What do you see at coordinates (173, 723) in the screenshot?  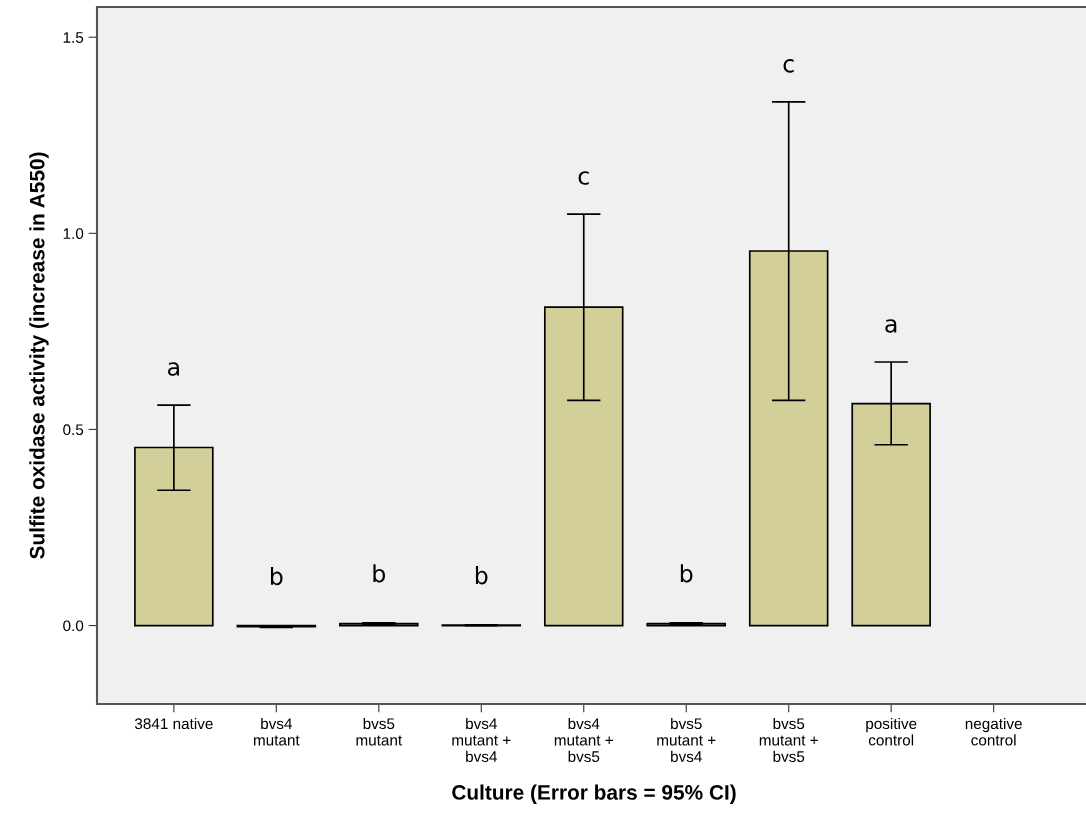 I see `x-tick-label: 3841 native` at bounding box center [173, 723].